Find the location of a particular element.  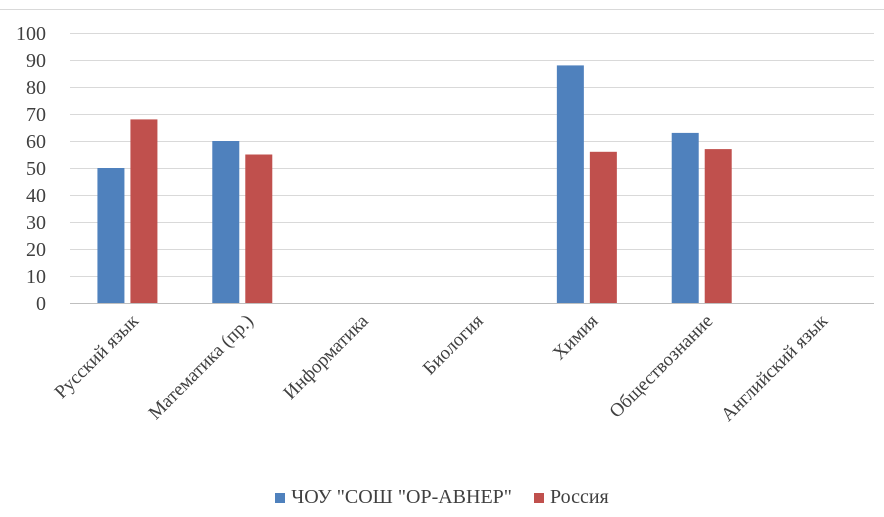

legend-item-series-1: ЧОУ "СОШ "ОР-АВНЕР" is located at coordinates (393, 497).